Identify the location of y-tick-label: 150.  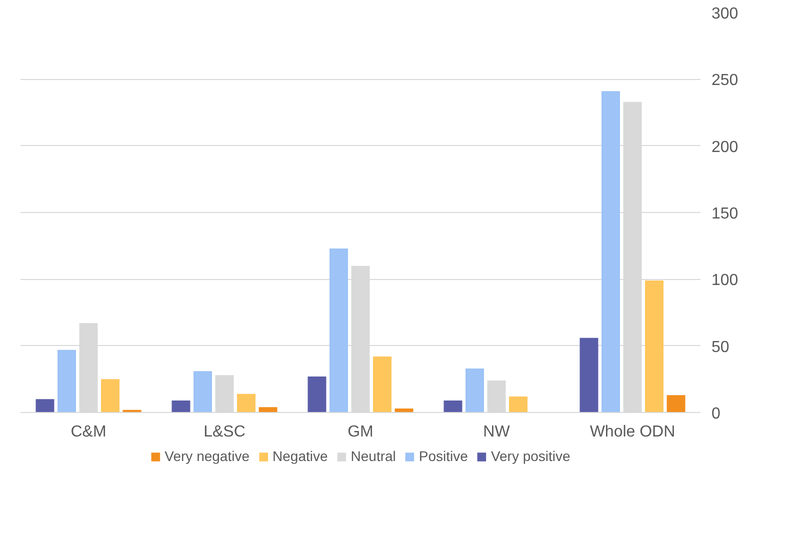
(725, 214).